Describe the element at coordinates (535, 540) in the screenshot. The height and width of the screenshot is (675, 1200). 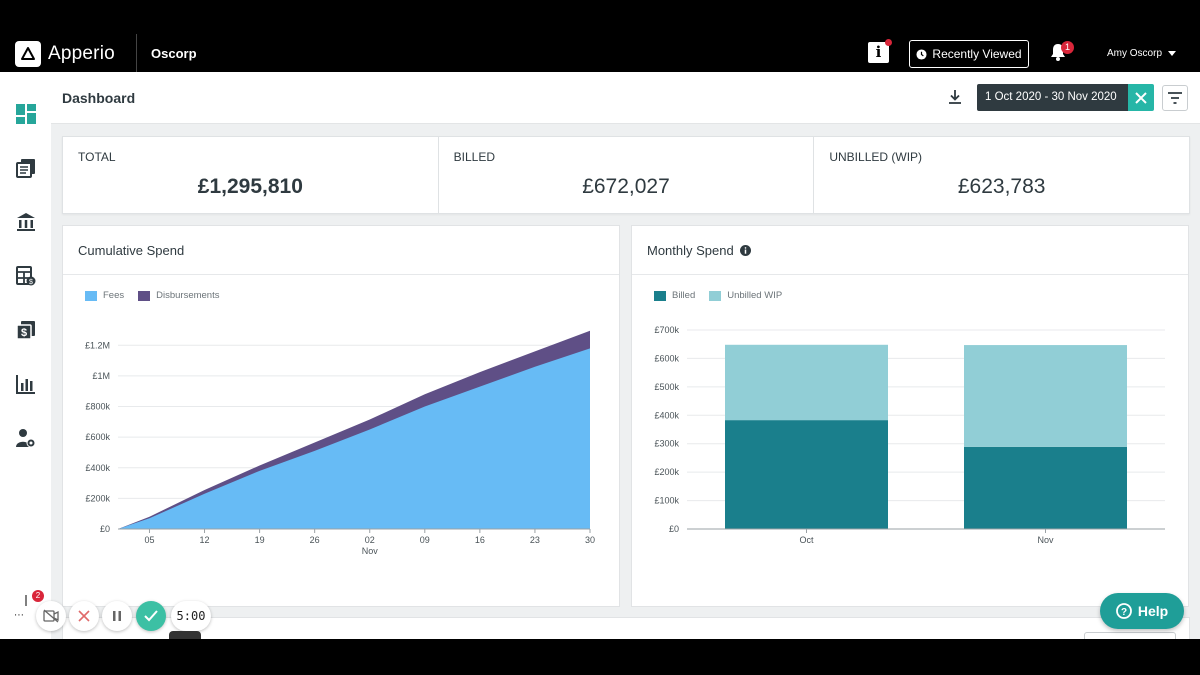
I see `x-tick-label: 23` at that location.